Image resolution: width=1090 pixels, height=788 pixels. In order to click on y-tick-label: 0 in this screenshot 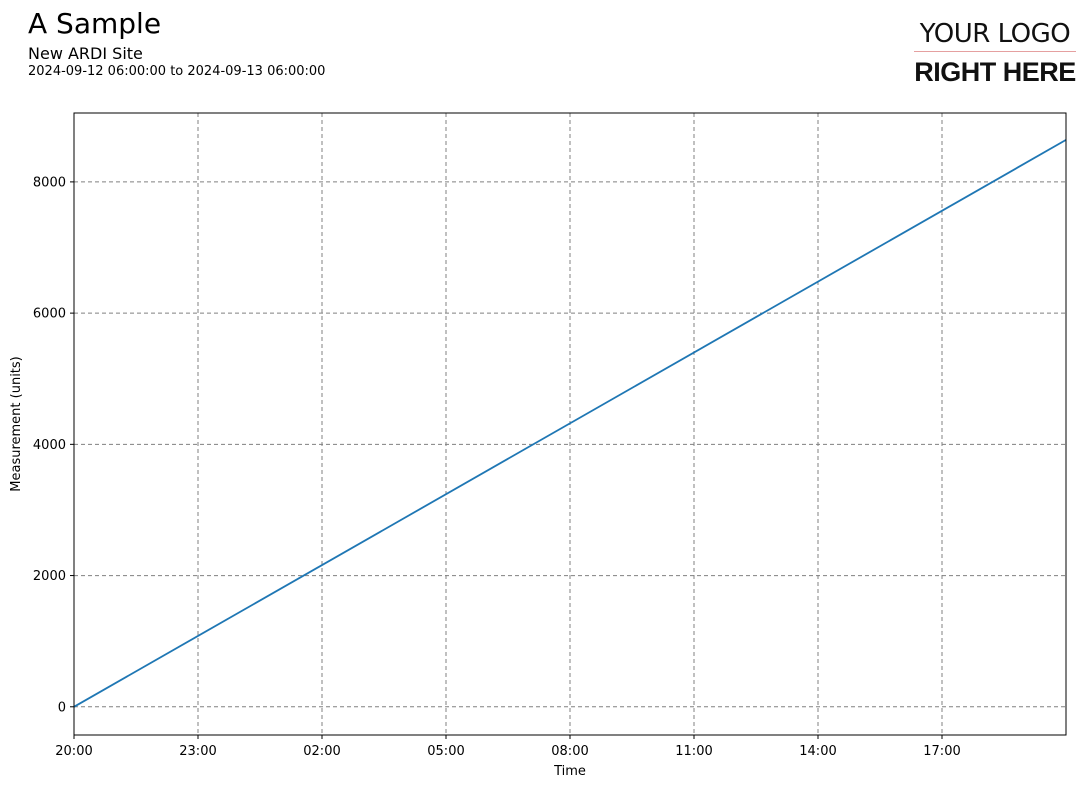, I will do `click(62, 707)`.